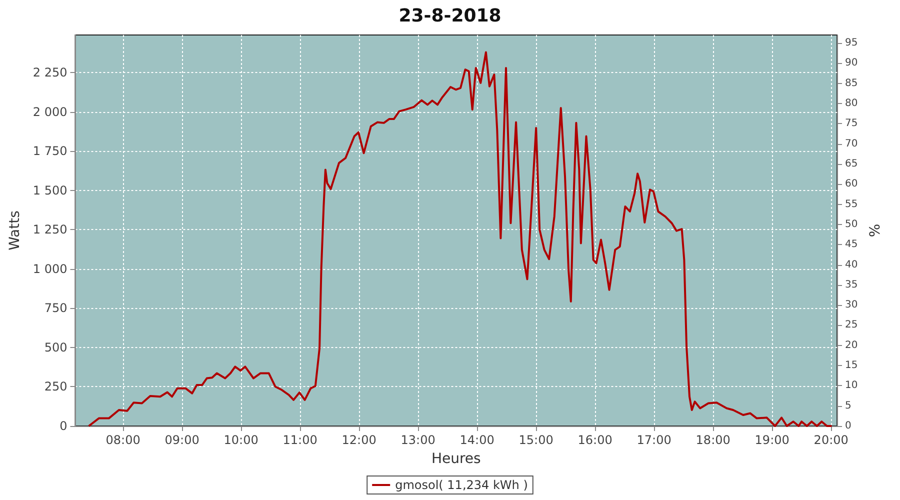 The image size is (900, 500). Describe the element at coordinates (851, 325) in the screenshot. I see `y2-tick-label: 25` at that location.